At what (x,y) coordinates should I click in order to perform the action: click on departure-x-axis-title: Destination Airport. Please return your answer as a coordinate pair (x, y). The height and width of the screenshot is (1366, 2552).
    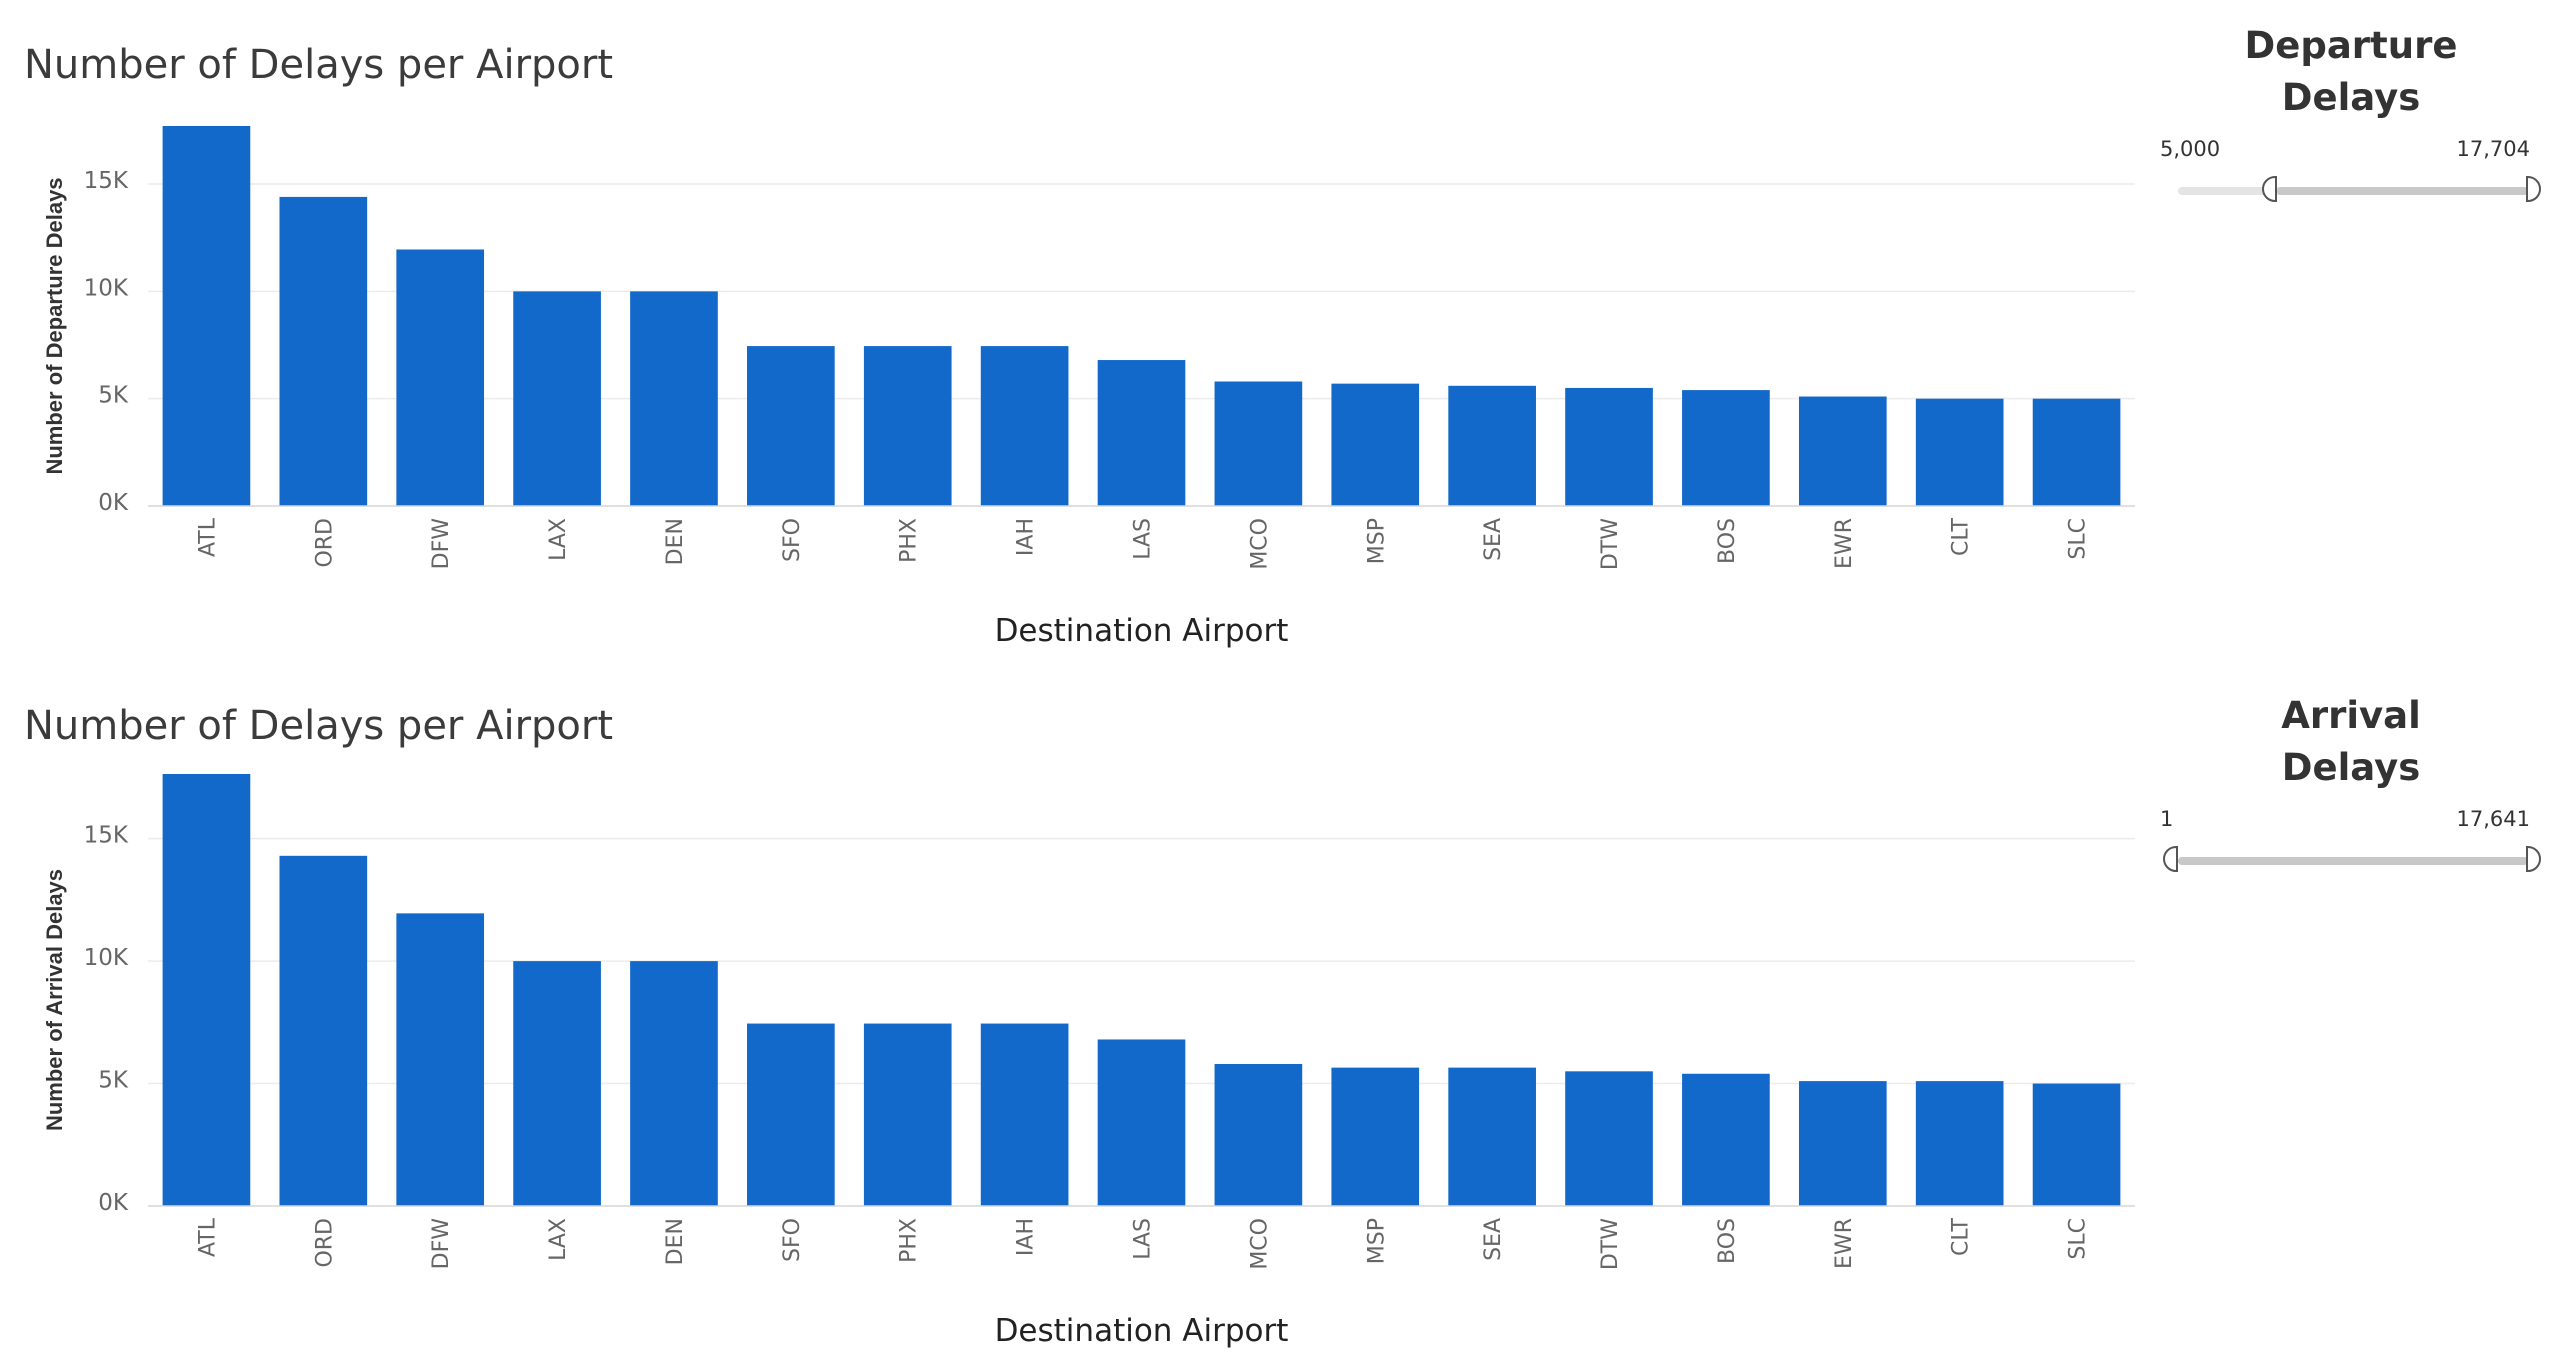
    Looking at the image, I should click on (1142, 631).